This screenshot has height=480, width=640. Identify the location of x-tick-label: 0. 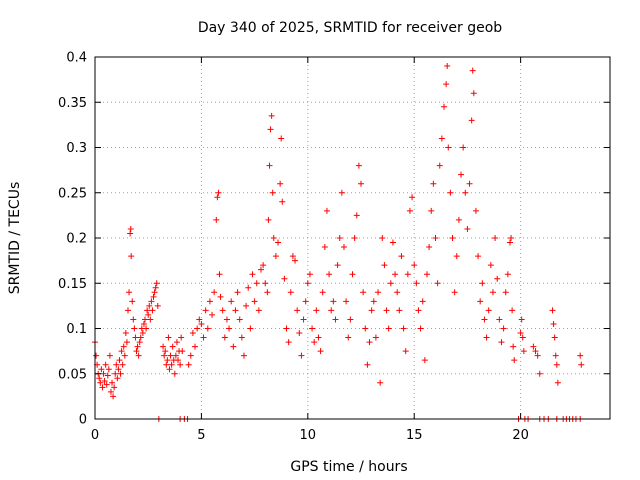
(95, 435).